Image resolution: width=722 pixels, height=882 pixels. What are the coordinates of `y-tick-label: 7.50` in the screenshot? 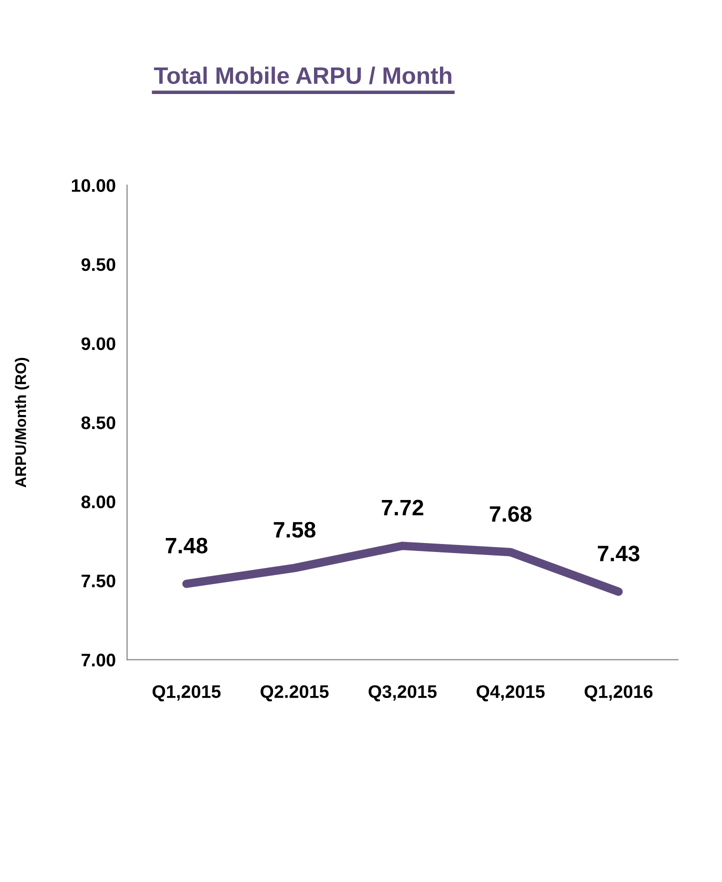 It's located at (99, 581).